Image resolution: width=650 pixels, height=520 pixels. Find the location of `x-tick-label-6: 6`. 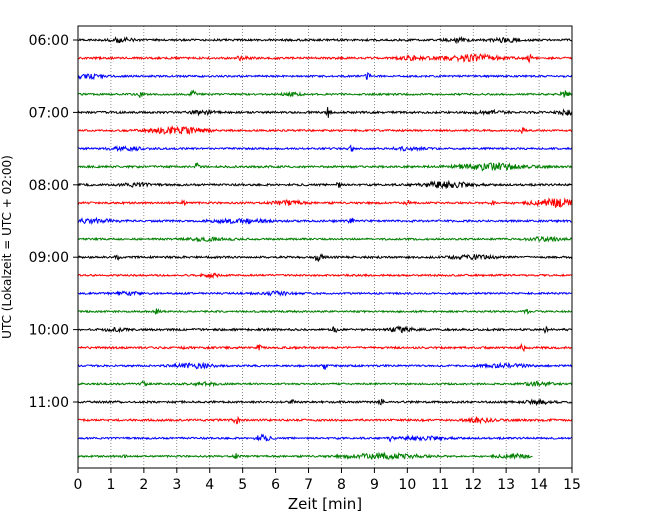

x-tick-label-6: 6 is located at coordinates (275, 485).